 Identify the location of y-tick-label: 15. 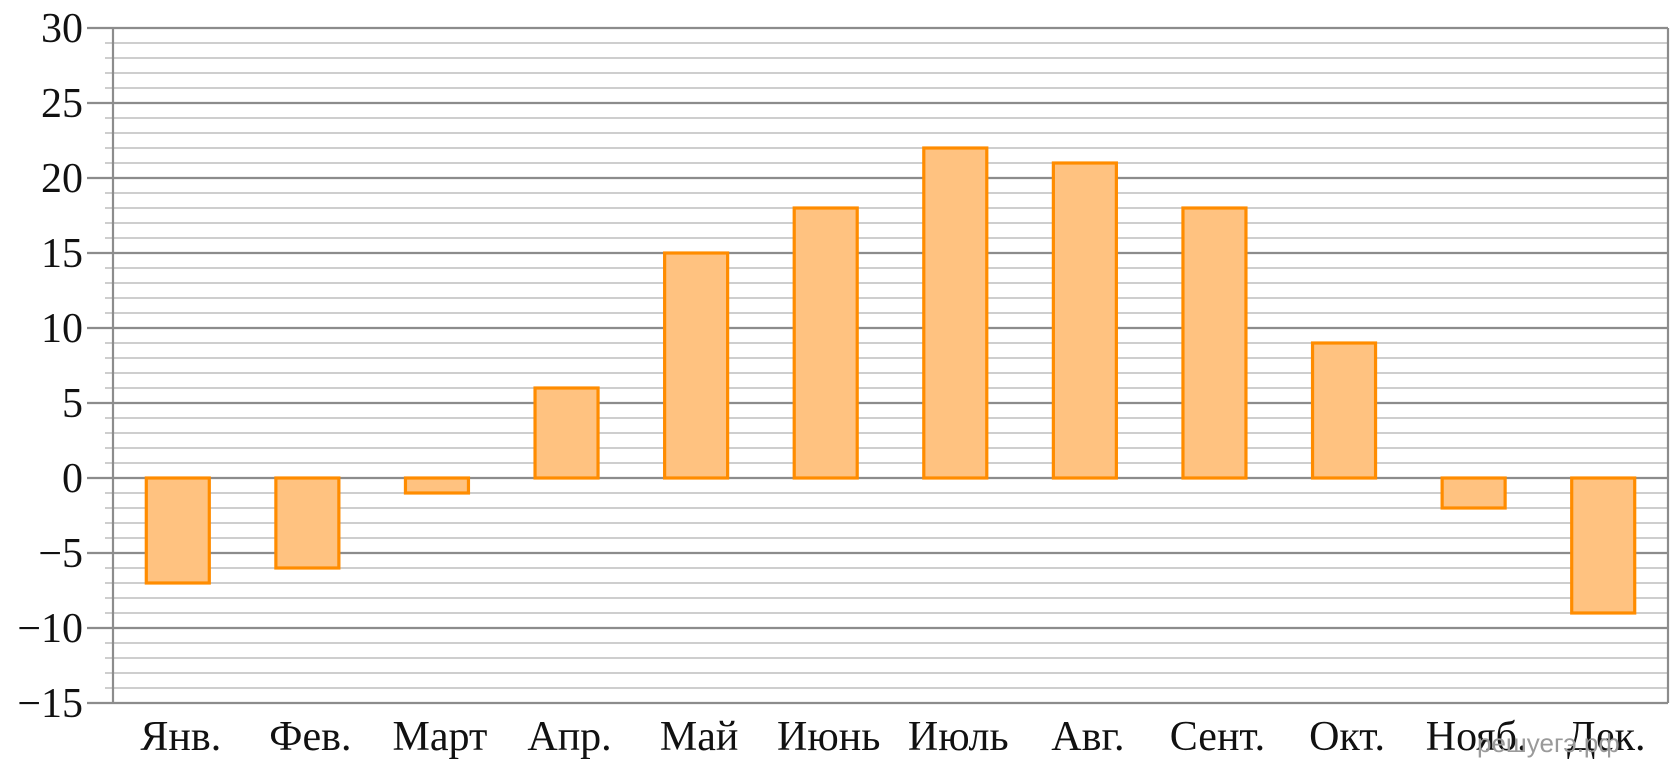
(62, 254).